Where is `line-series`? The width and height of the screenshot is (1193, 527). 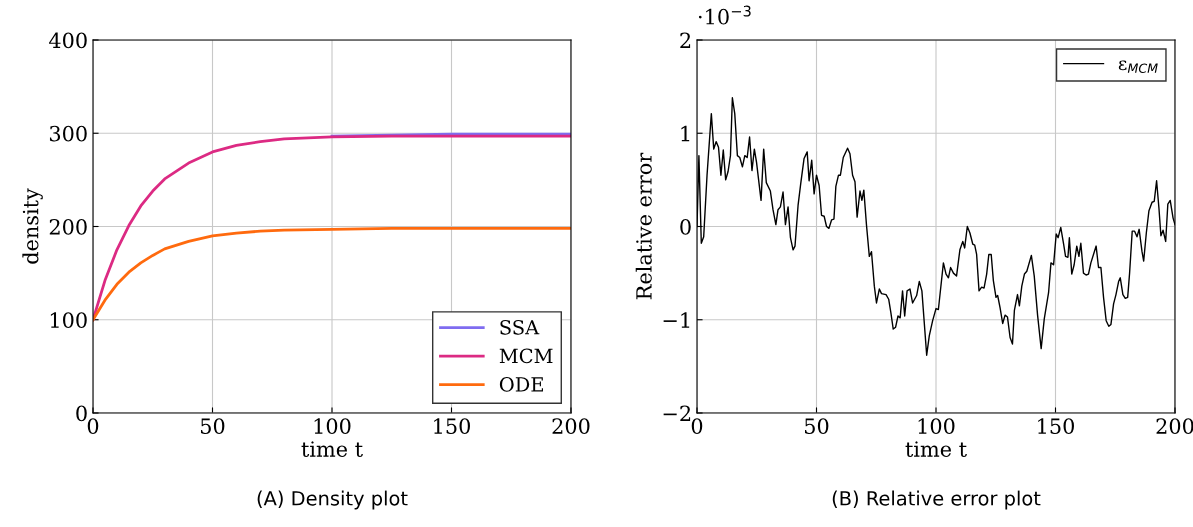 line-series is located at coordinates (332, 274).